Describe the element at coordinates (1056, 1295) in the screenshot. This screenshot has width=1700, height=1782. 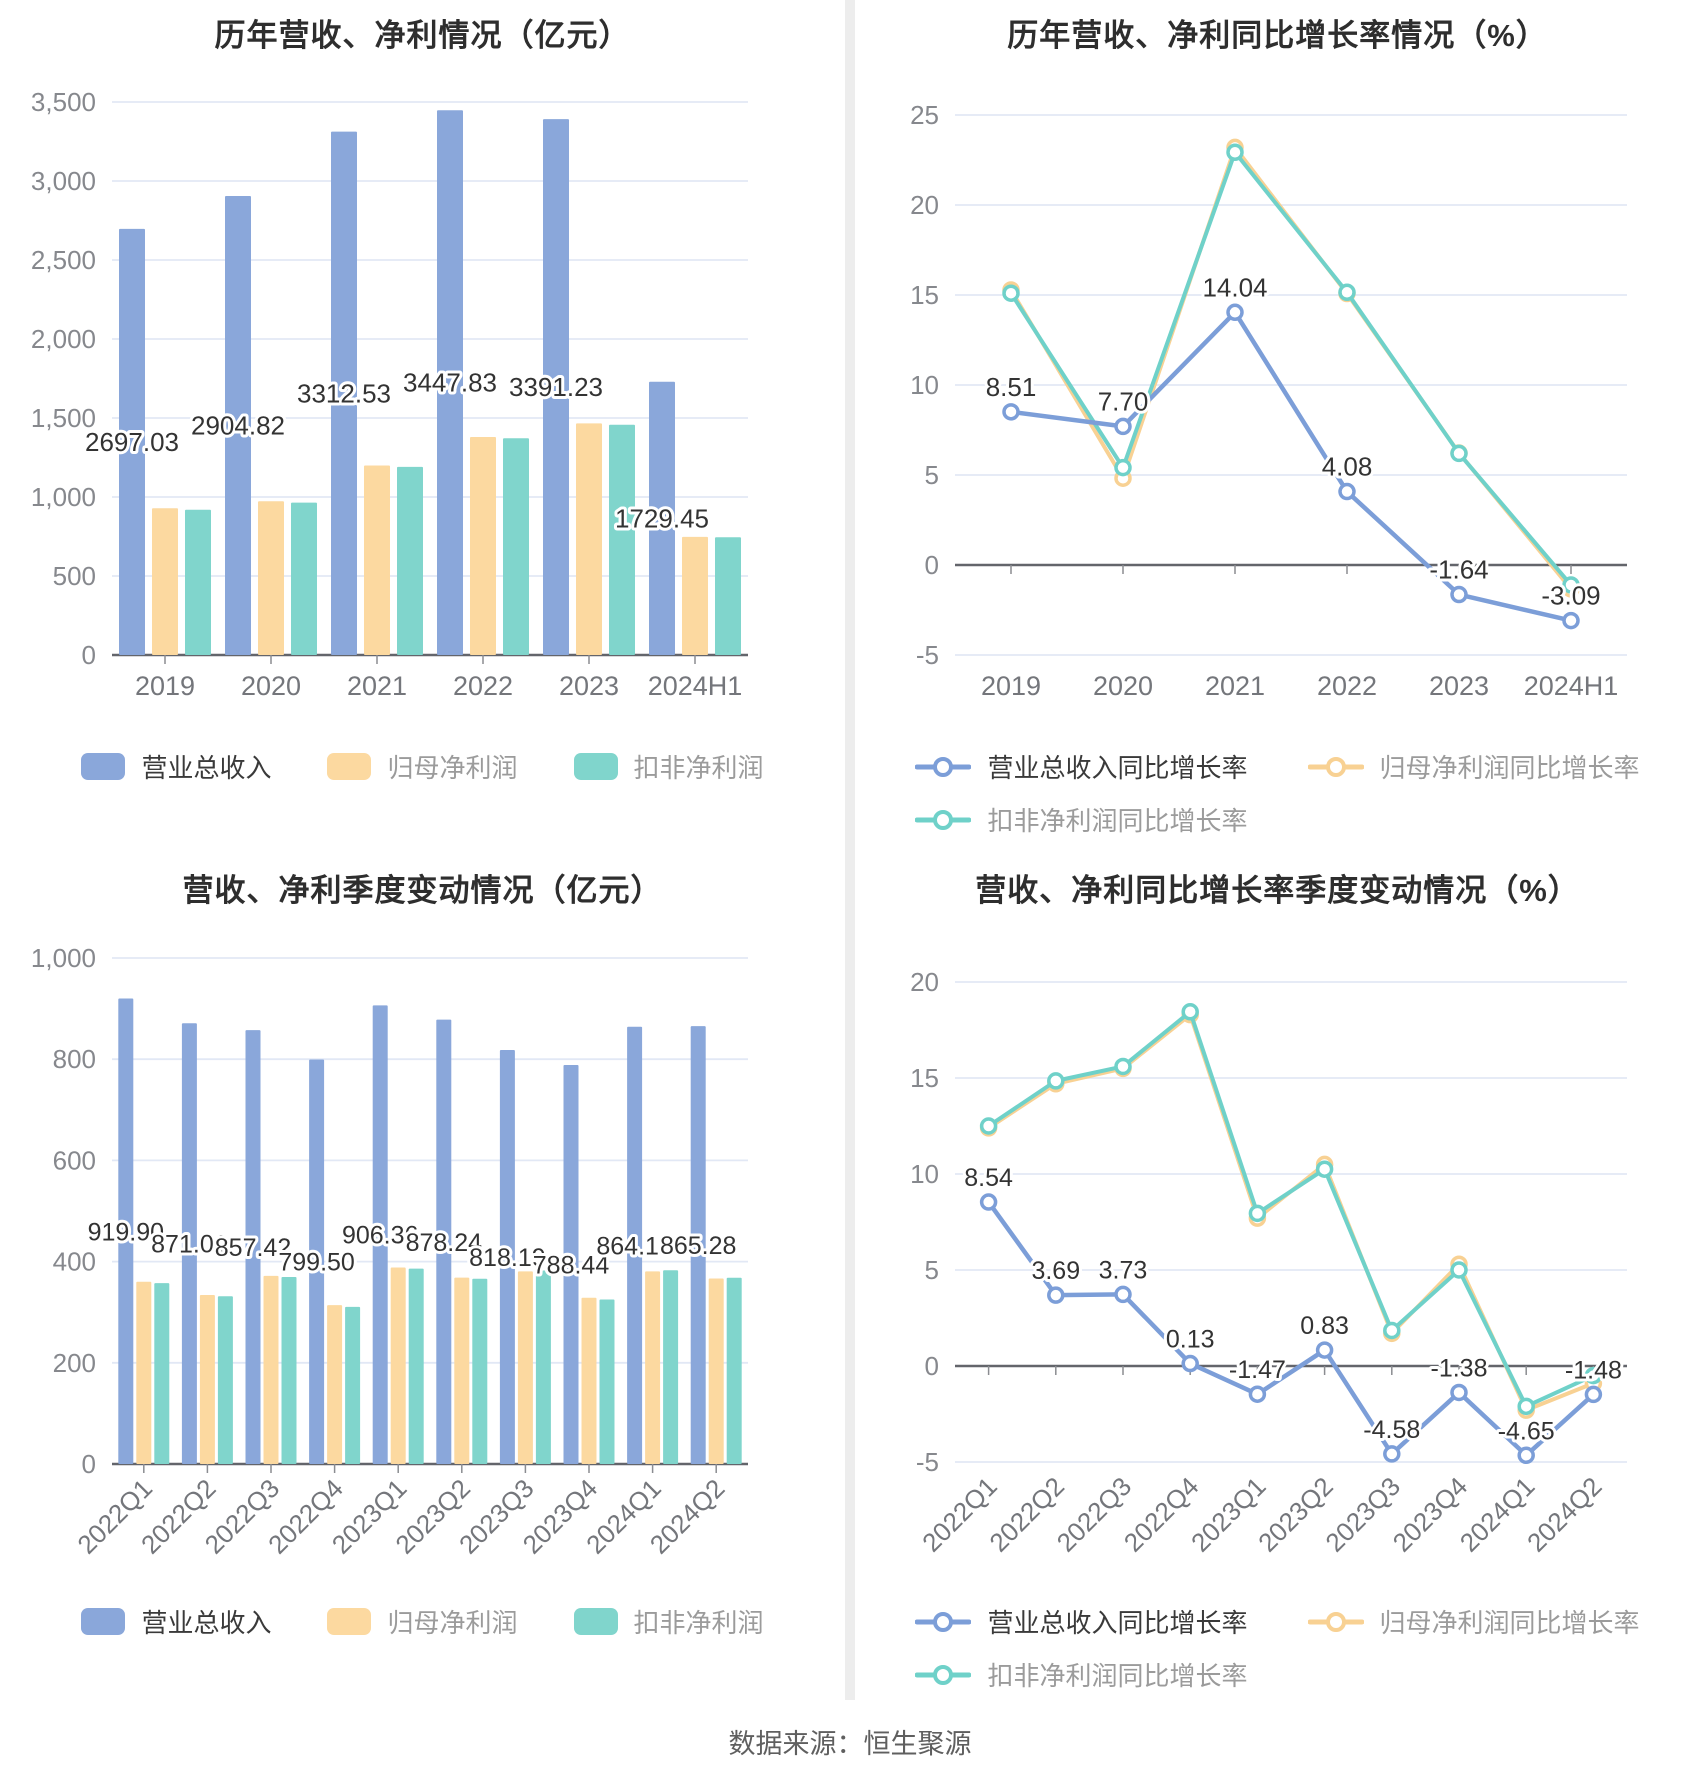
I see `point-revenue-growth-2022Q2` at that location.